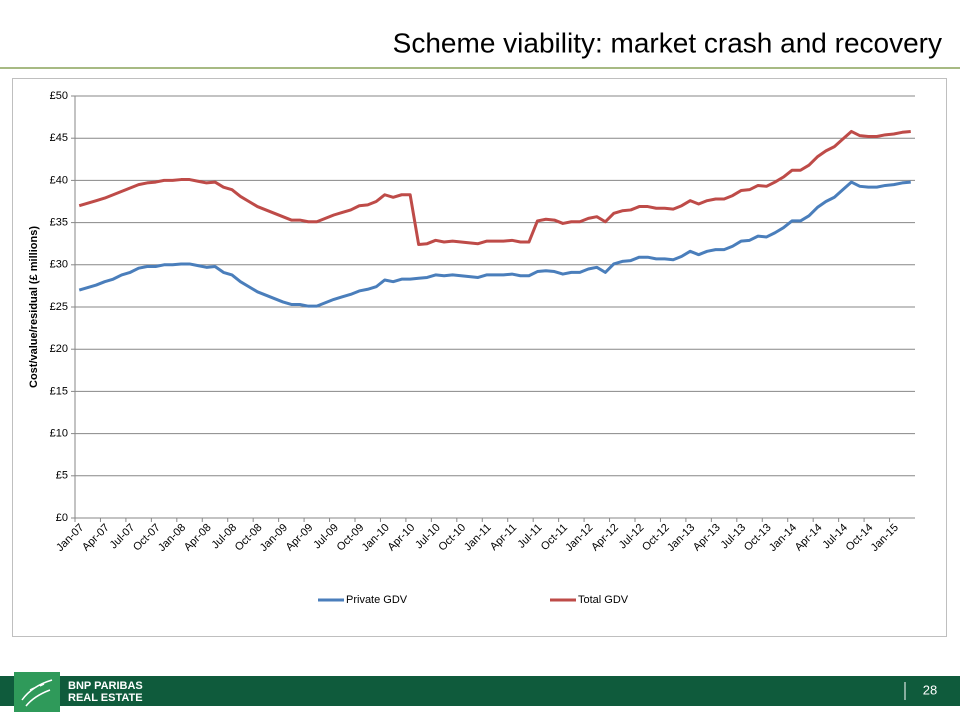 This screenshot has height=720, width=960. I want to click on y-tick-label: £30, so click(59, 265).